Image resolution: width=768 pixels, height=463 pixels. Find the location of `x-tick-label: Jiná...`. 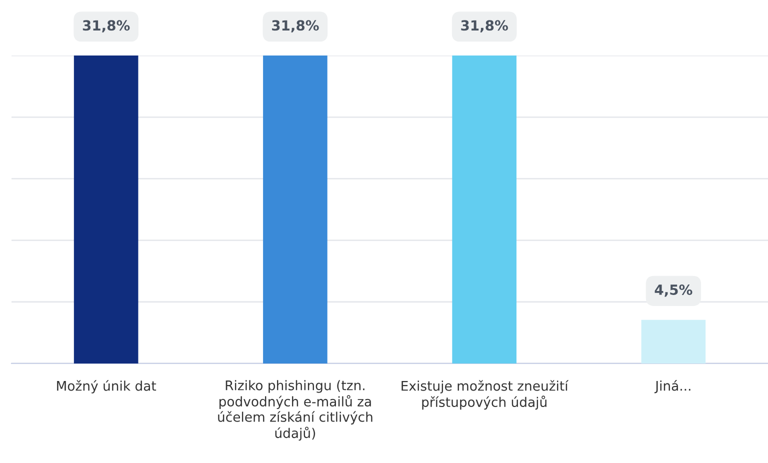

x-tick-label: Jiná... is located at coordinates (672, 387).